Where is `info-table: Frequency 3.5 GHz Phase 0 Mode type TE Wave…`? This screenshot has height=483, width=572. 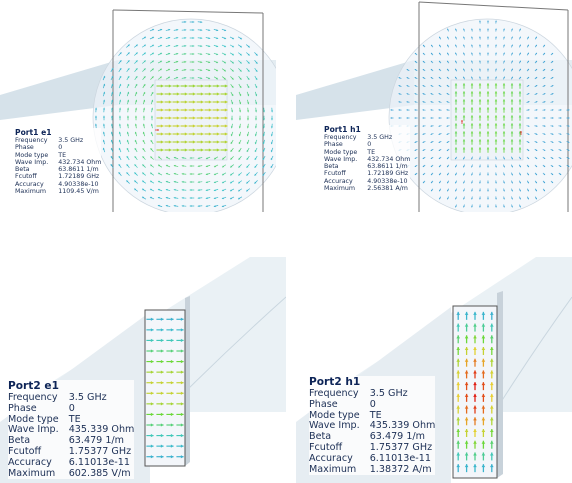
info-table: Frequency 3.5 GHz Phase 0 Mode type TE Wave… is located at coordinates (58, 166).